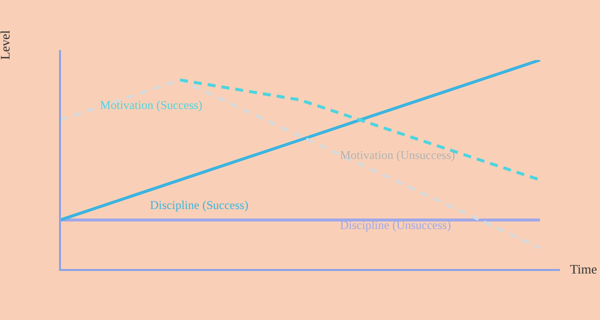 The width and height of the screenshot is (600, 320). What do you see at coordinates (395, 225) in the screenshot?
I see `series-label: Discipline (Unsuccess)` at bounding box center [395, 225].